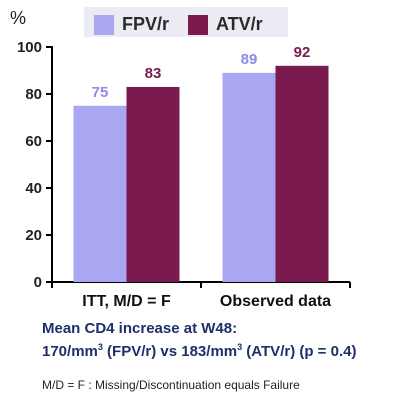  What do you see at coordinates (38, 282) in the screenshot?
I see `y-tick-label: 0` at bounding box center [38, 282].